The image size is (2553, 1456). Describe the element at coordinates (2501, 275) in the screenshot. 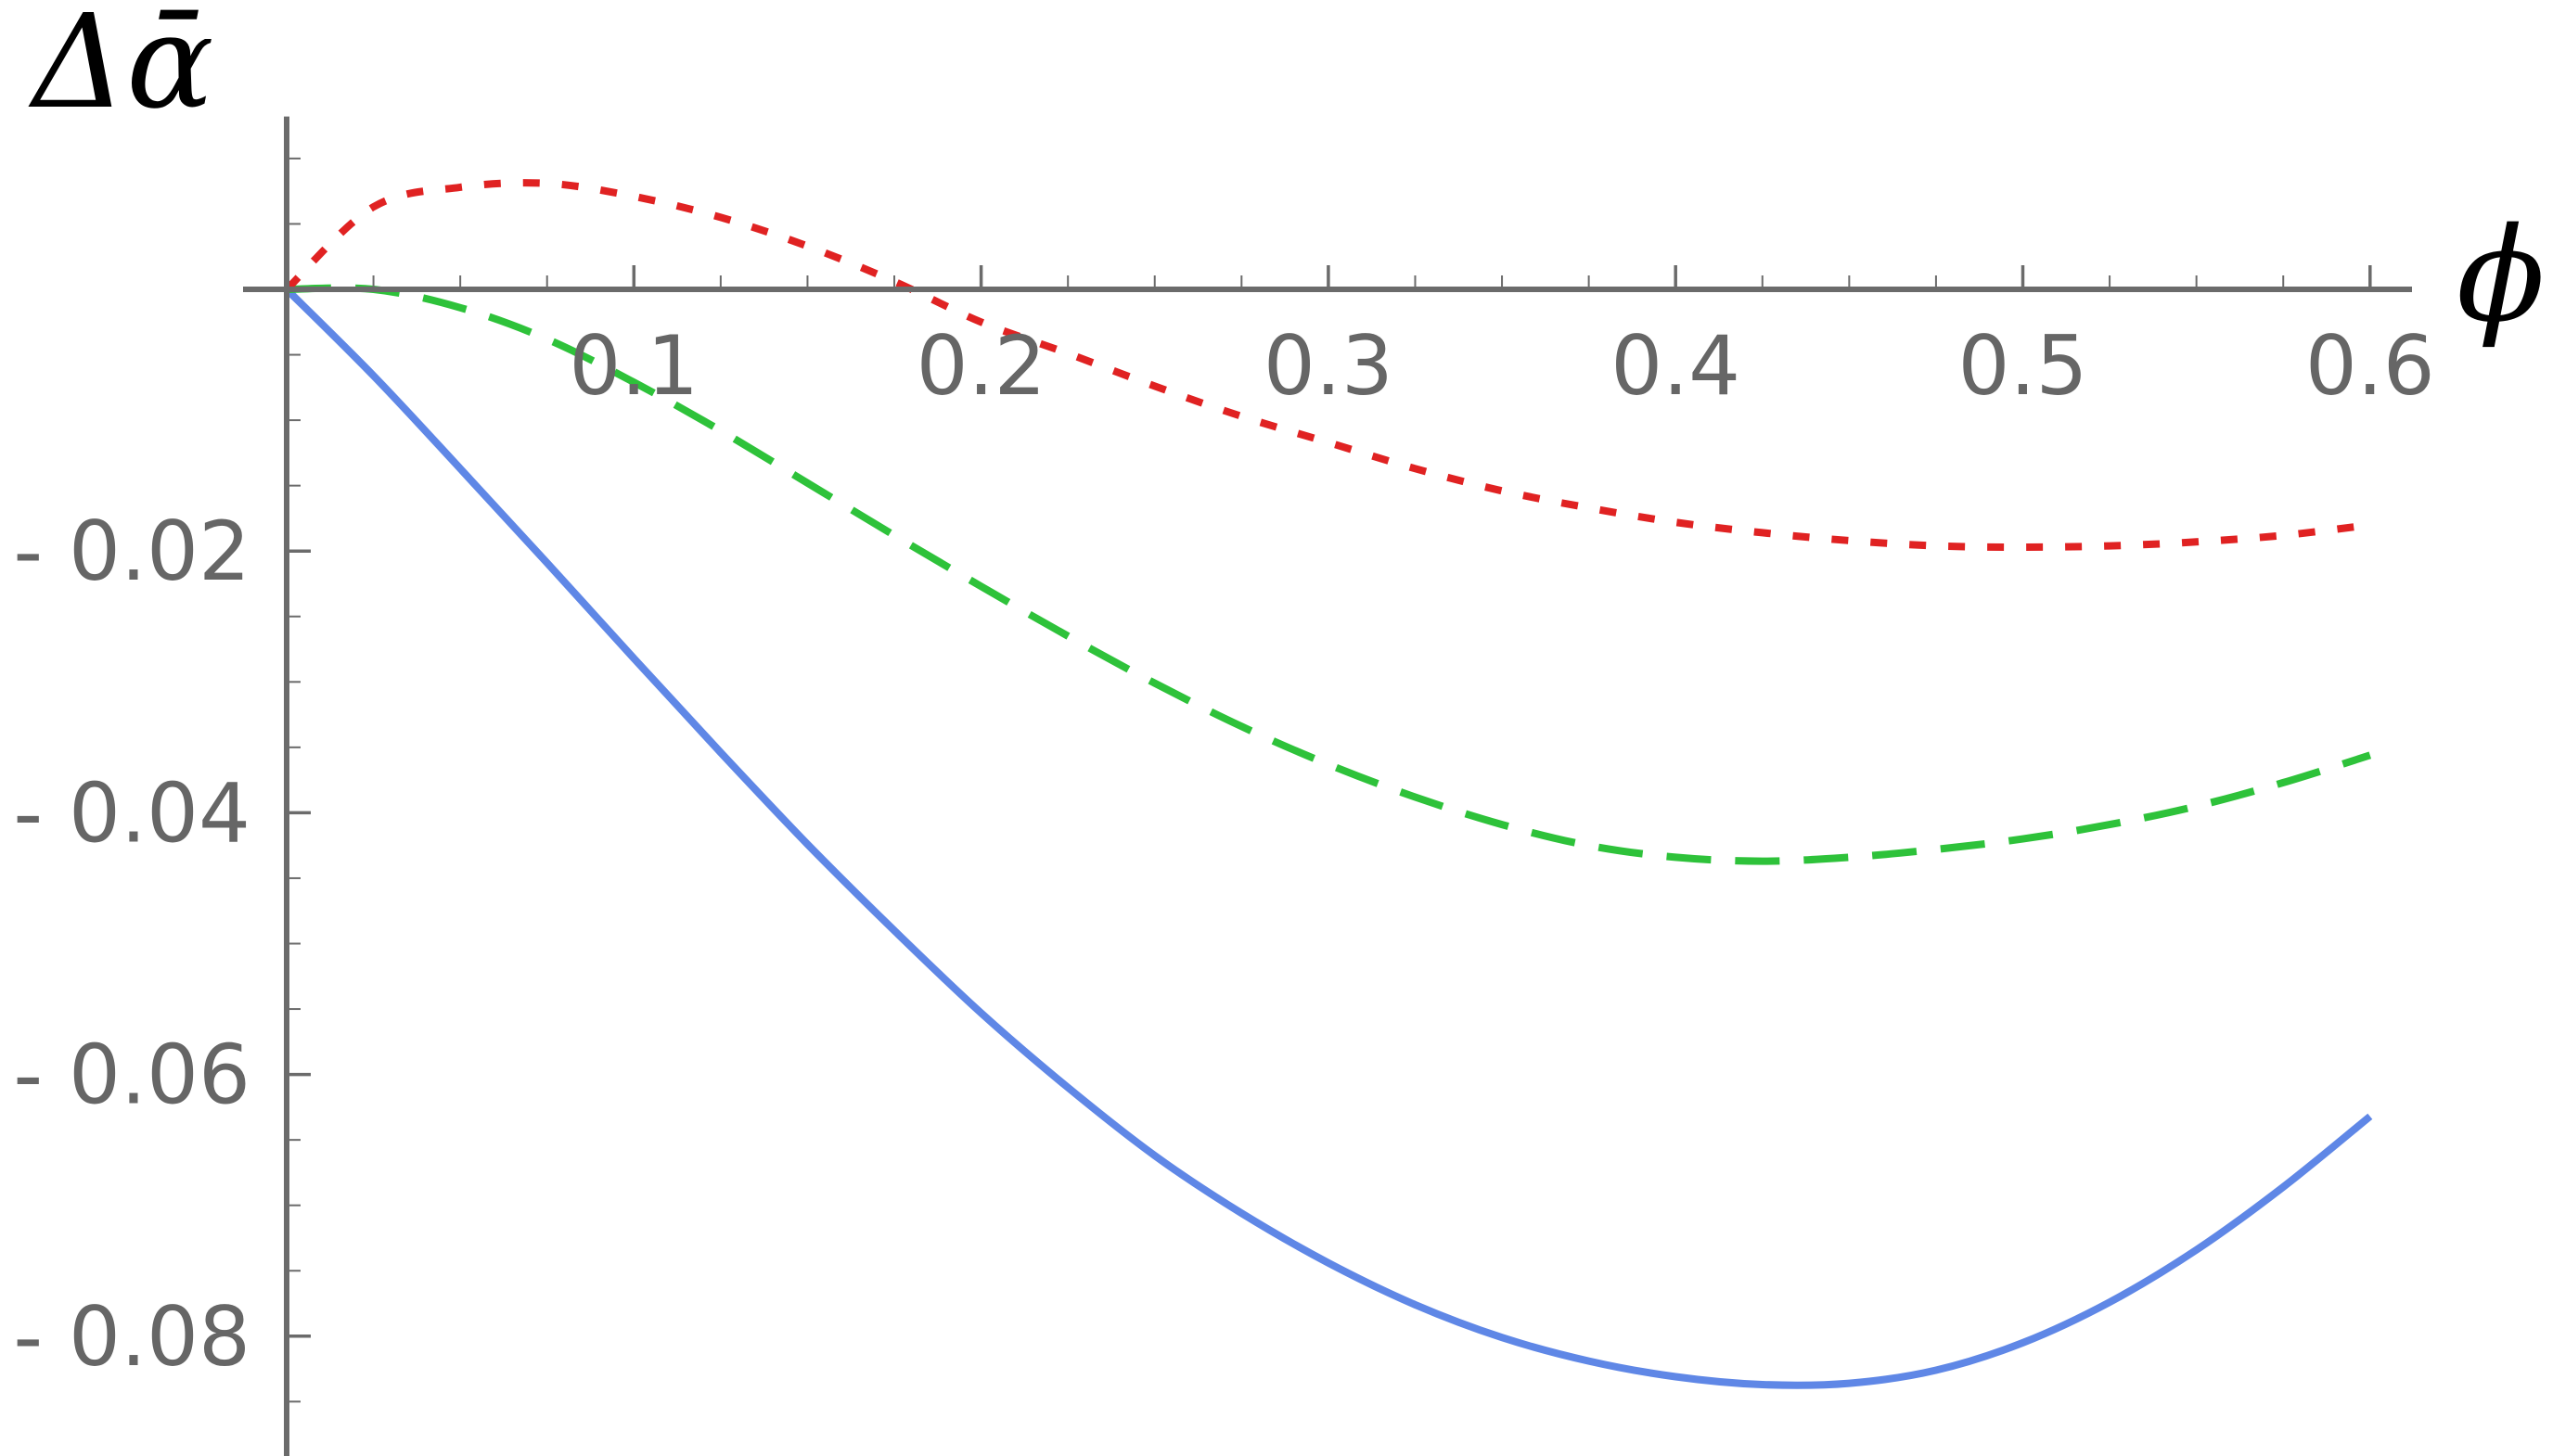

I see `x-axis-title: ϕ` at that location.